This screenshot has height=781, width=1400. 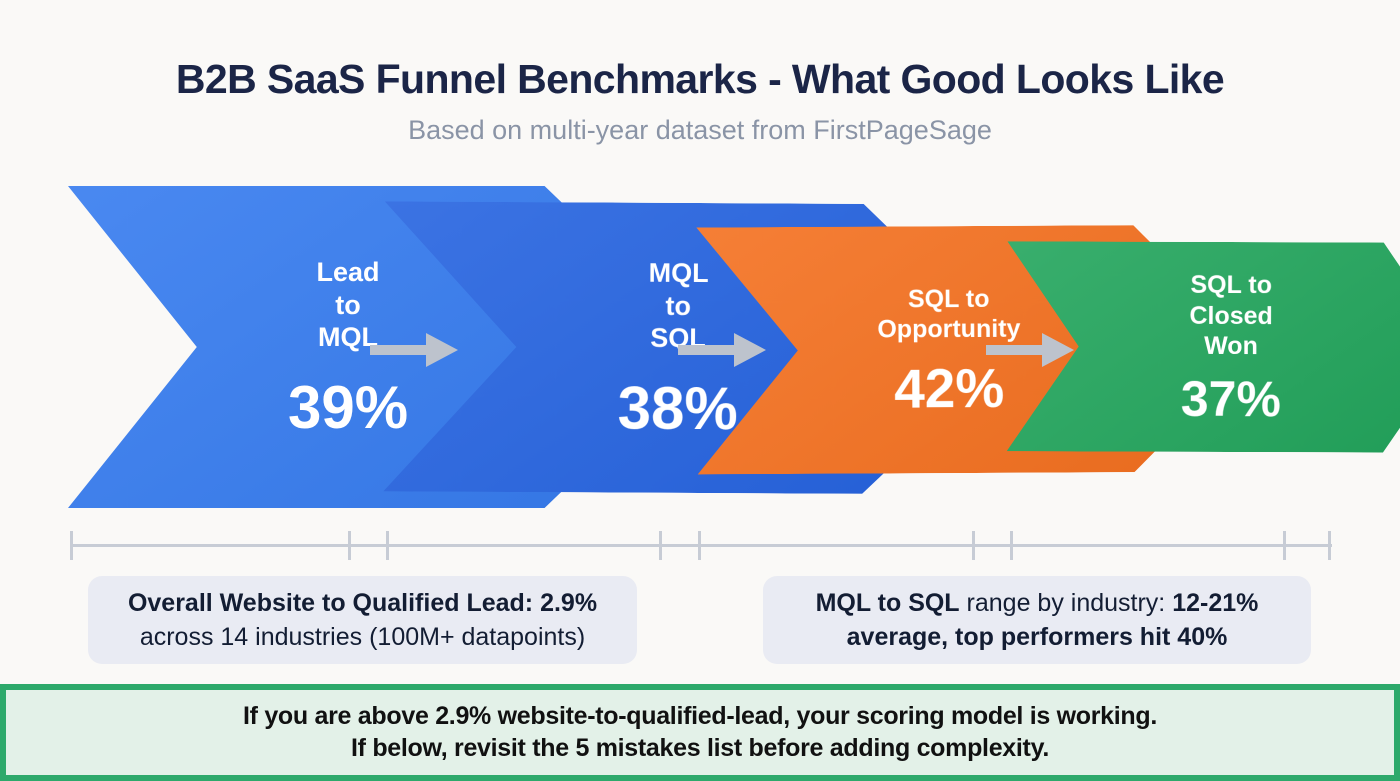 I want to click on stage-label: Lead to MQL, so click(x=348, y=304).